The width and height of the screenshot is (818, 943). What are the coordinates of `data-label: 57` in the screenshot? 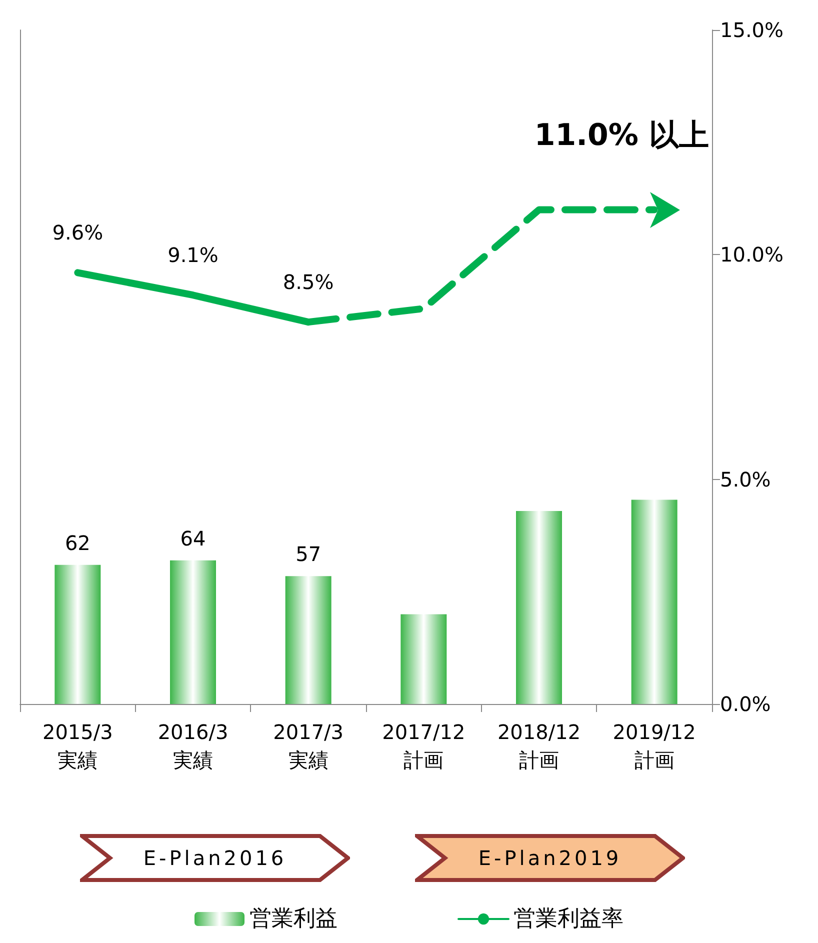 It's located at (309, 554).